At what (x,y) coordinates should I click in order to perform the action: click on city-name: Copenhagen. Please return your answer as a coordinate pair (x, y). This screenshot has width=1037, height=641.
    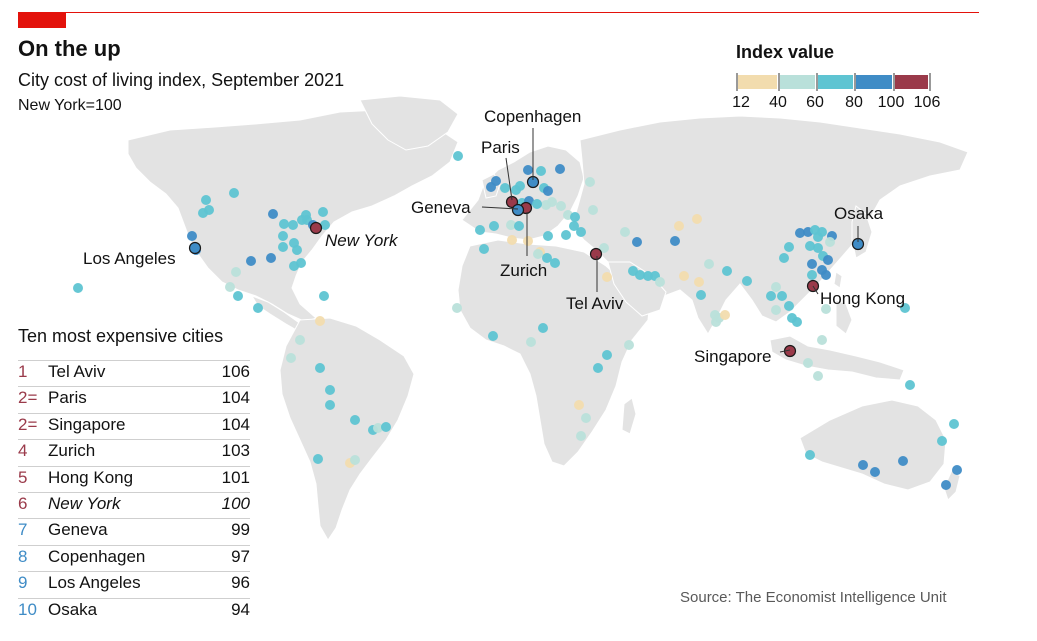
    Looking at the image, I should click on (97, 556).